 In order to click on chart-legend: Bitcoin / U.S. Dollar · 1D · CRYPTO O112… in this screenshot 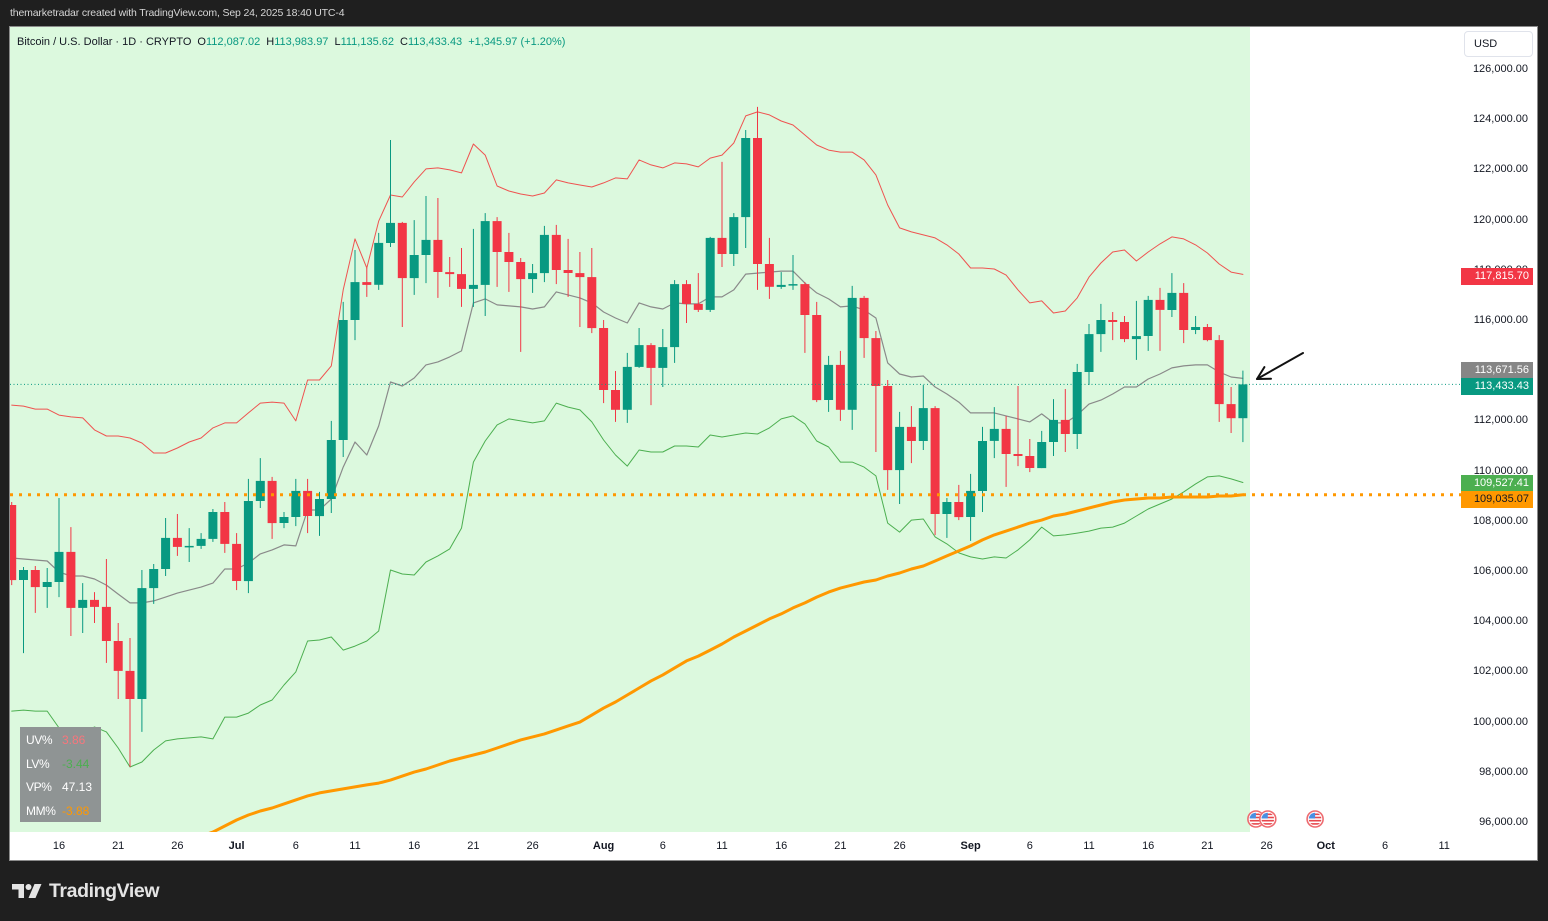, I will do `click(291, 42)`.